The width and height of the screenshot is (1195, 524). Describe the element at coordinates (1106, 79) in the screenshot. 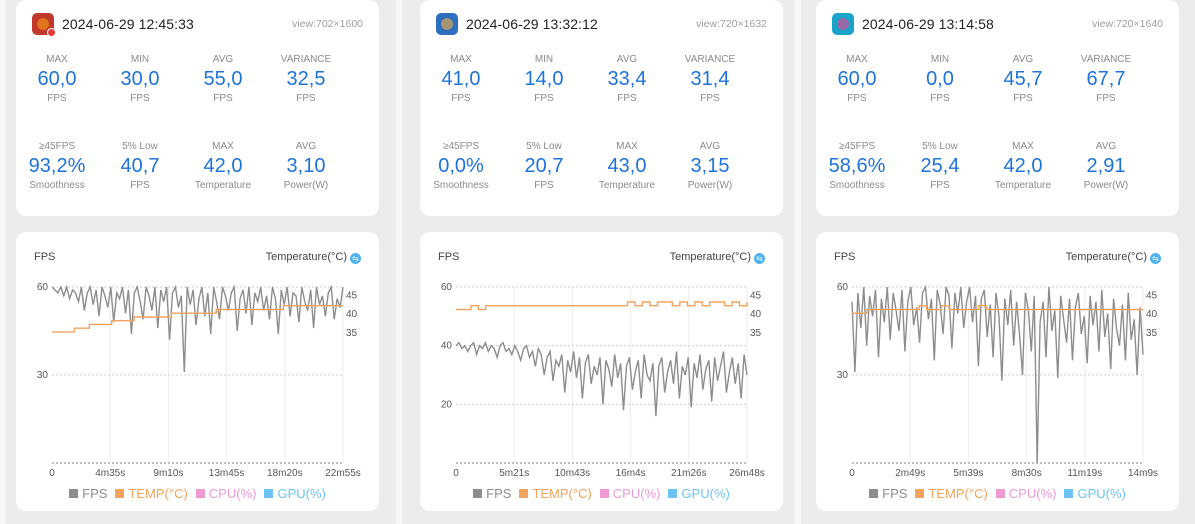

I see `stat-block: VARIANCE 67,7 FPS` at that location.